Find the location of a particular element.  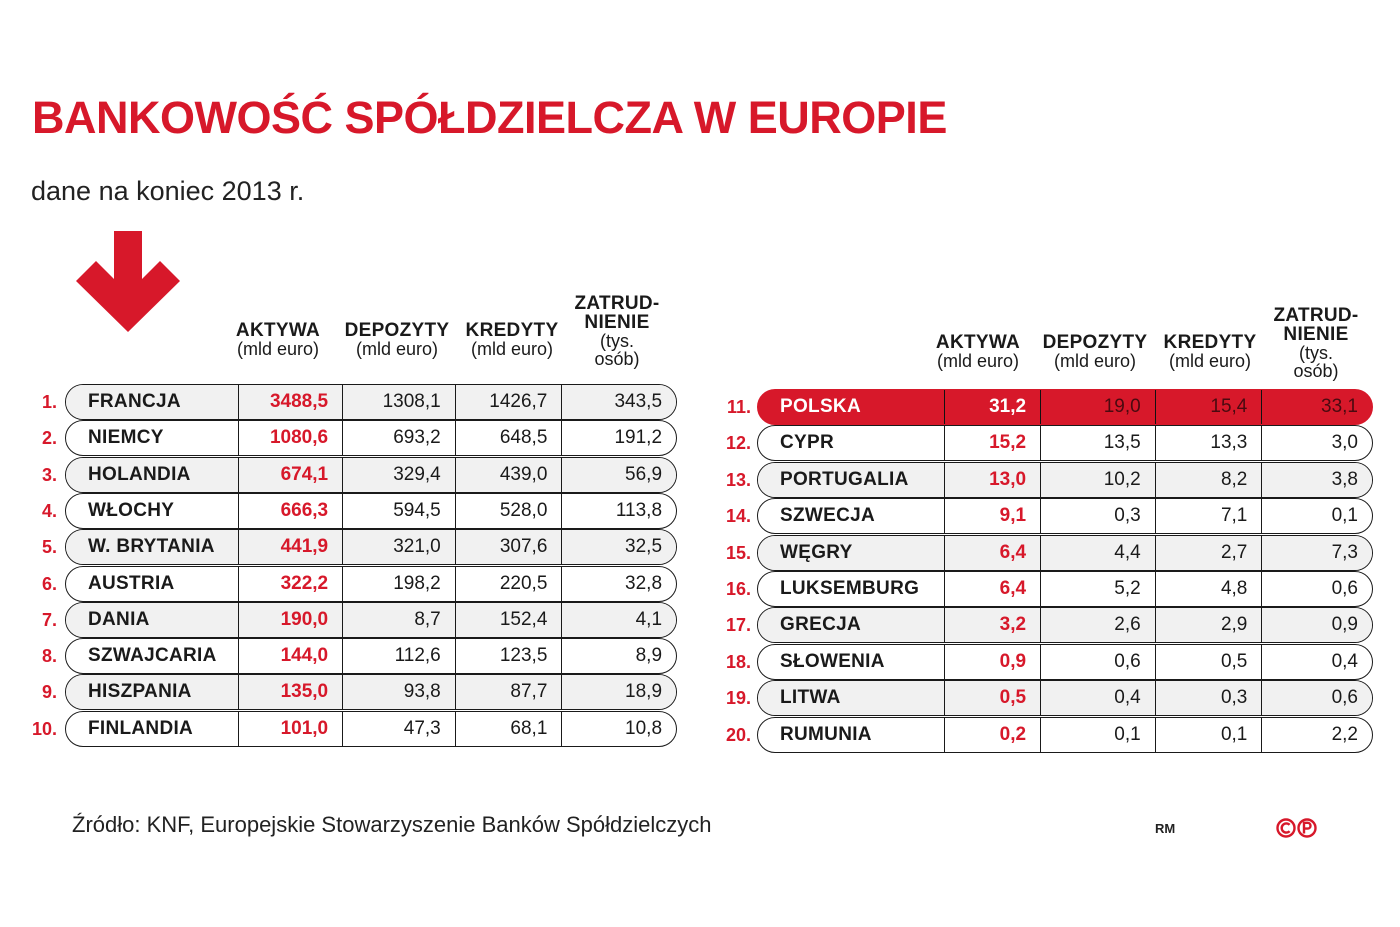

row-rank: 14. is located at coordinates (738, 516).